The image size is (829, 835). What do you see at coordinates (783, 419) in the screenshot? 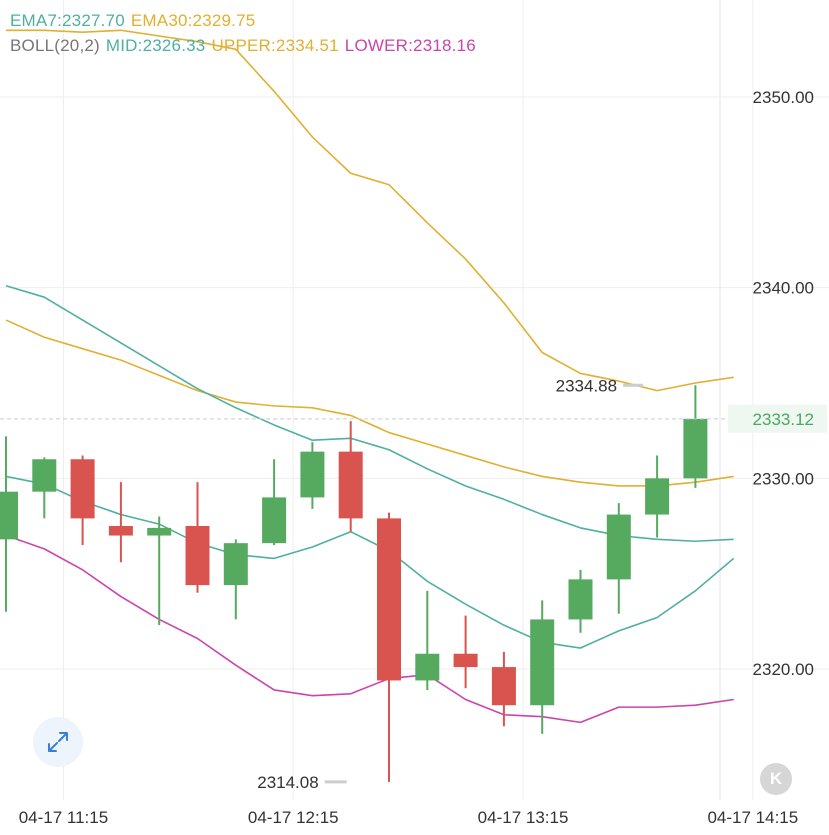
I see `current-price-label: 2333.12` at bounding box center [783, 419].